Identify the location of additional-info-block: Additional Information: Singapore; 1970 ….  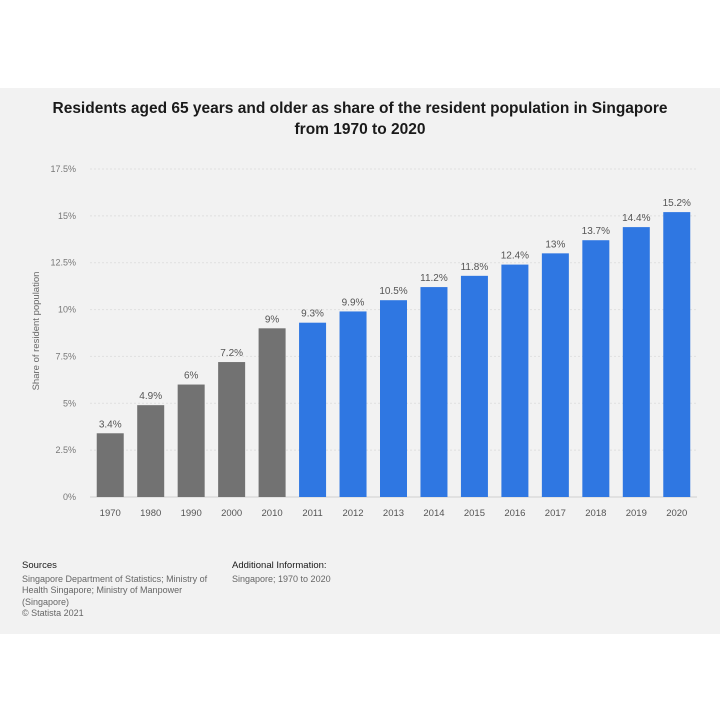
(332, 572).